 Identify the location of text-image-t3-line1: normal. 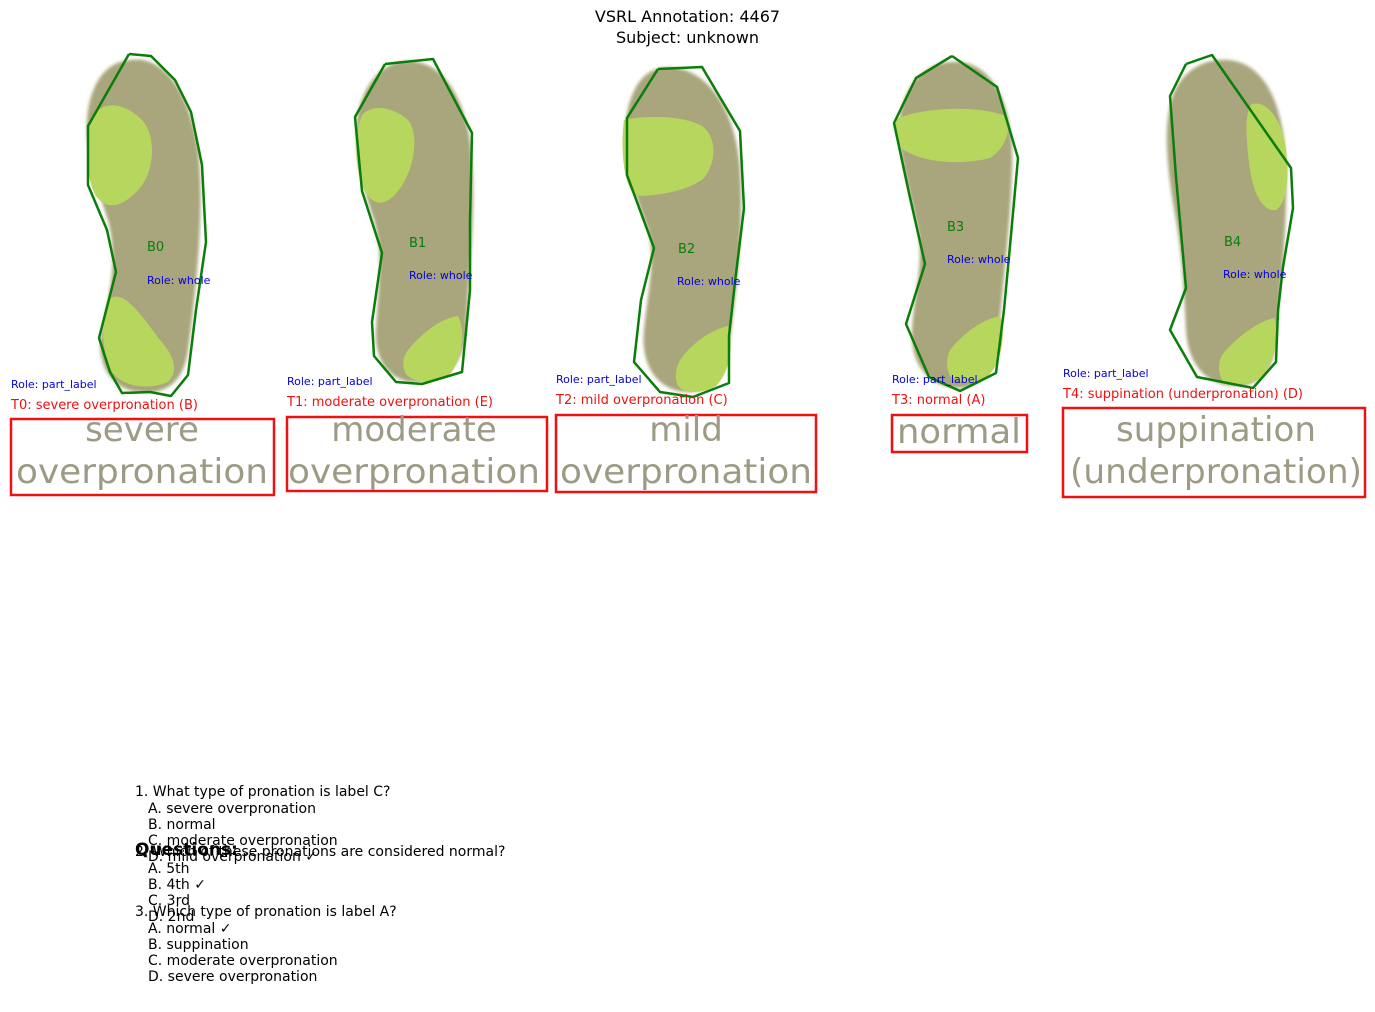
(959, 432).